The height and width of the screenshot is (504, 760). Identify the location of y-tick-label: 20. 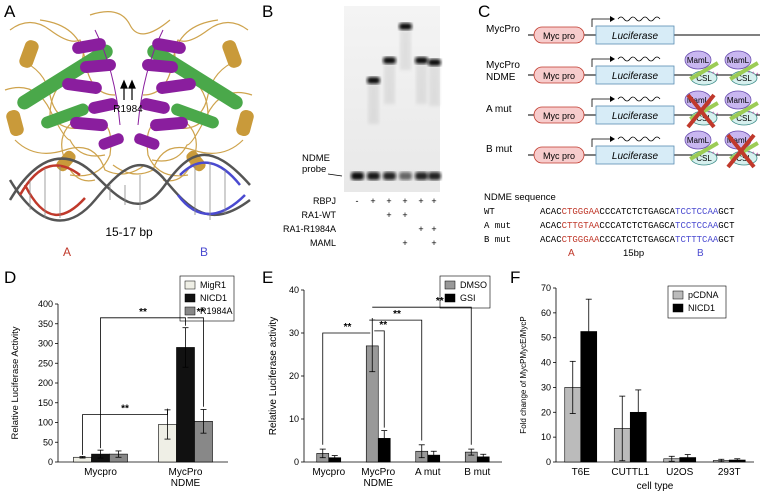
(546, 412).